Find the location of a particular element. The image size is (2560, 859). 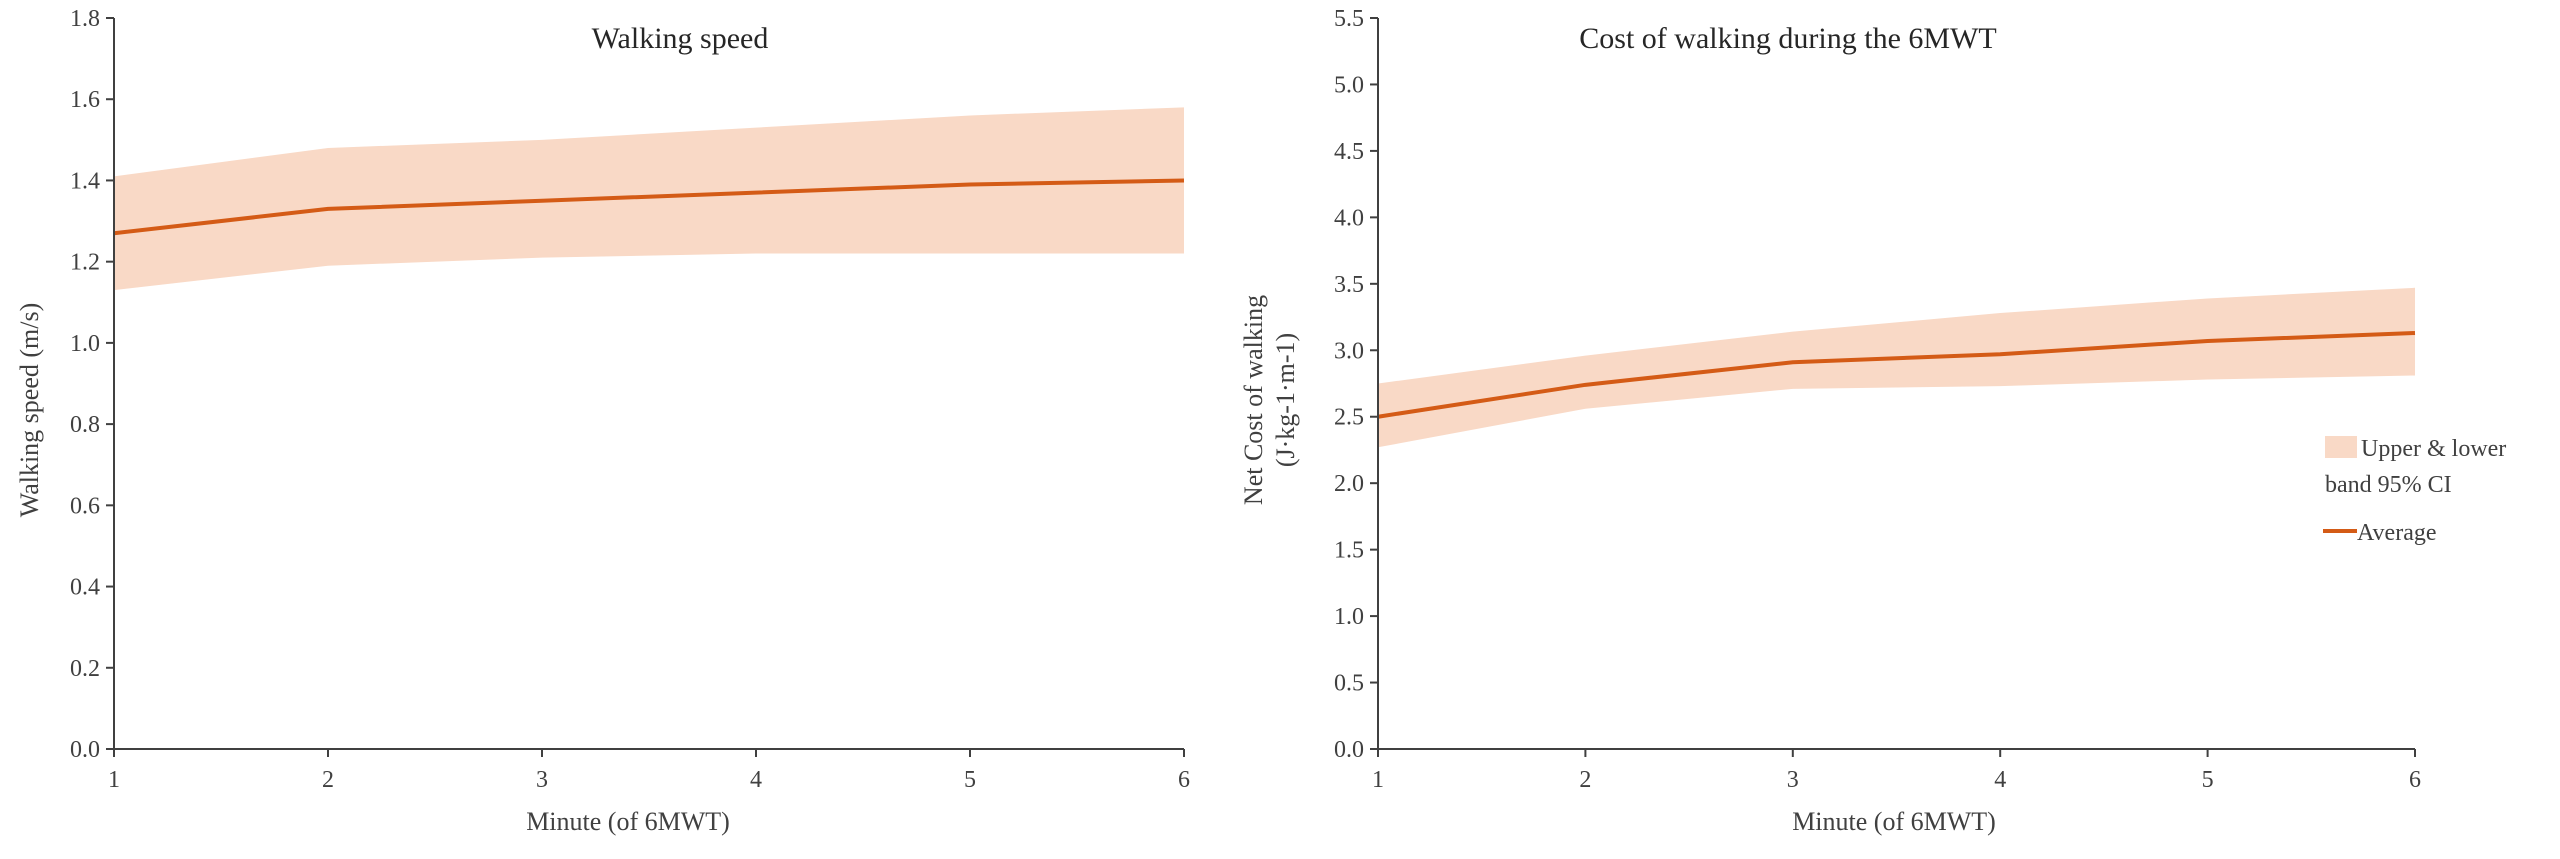

y-tick-label: 0.2 is located at coordinates (85, 669).